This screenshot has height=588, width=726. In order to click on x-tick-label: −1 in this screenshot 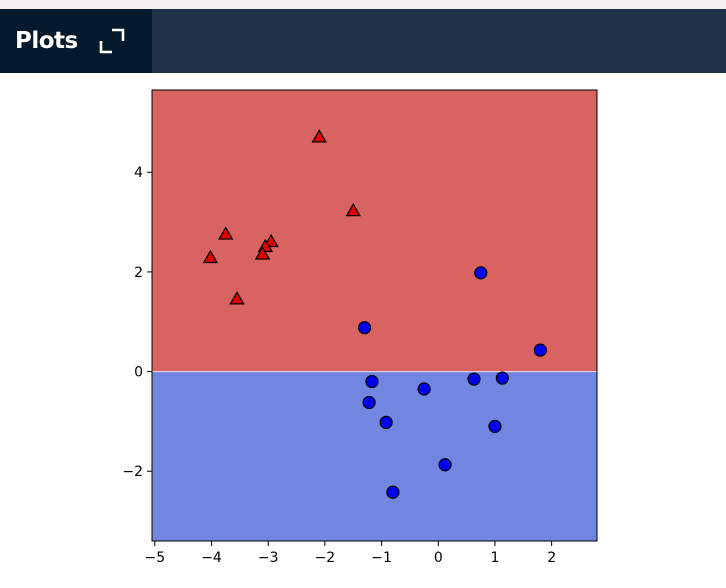, I will do `click(381, 558)`.